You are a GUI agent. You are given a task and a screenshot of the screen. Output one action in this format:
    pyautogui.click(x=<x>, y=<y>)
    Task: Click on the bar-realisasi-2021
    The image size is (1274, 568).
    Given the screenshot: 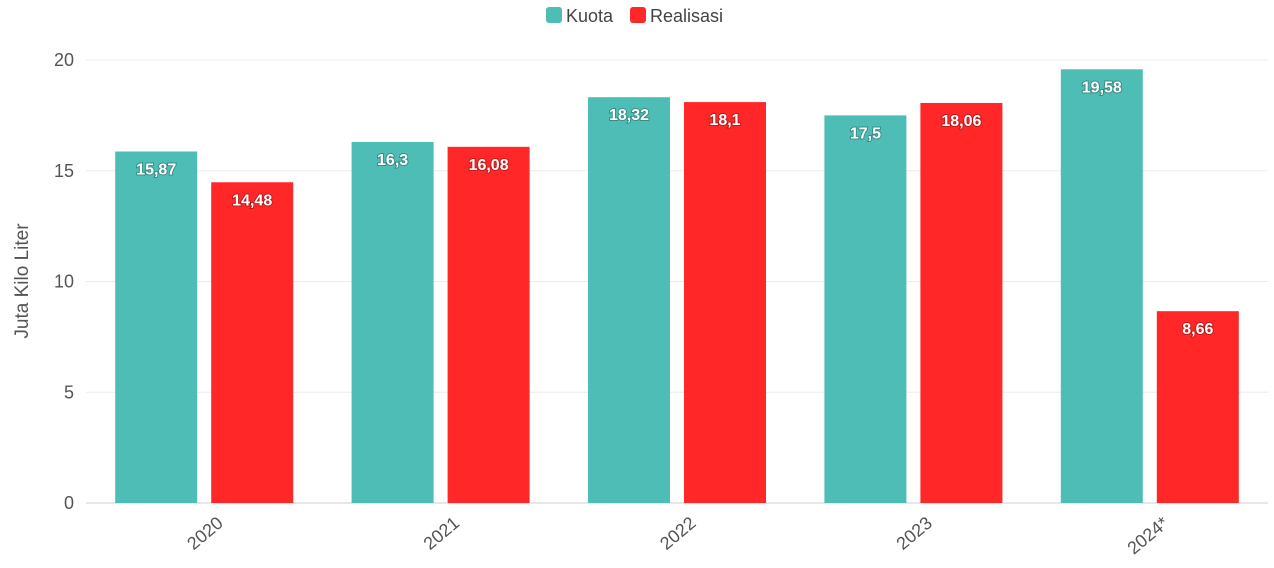 What is the action you would take?
    pyautogui.click(x=488, y=324)
    